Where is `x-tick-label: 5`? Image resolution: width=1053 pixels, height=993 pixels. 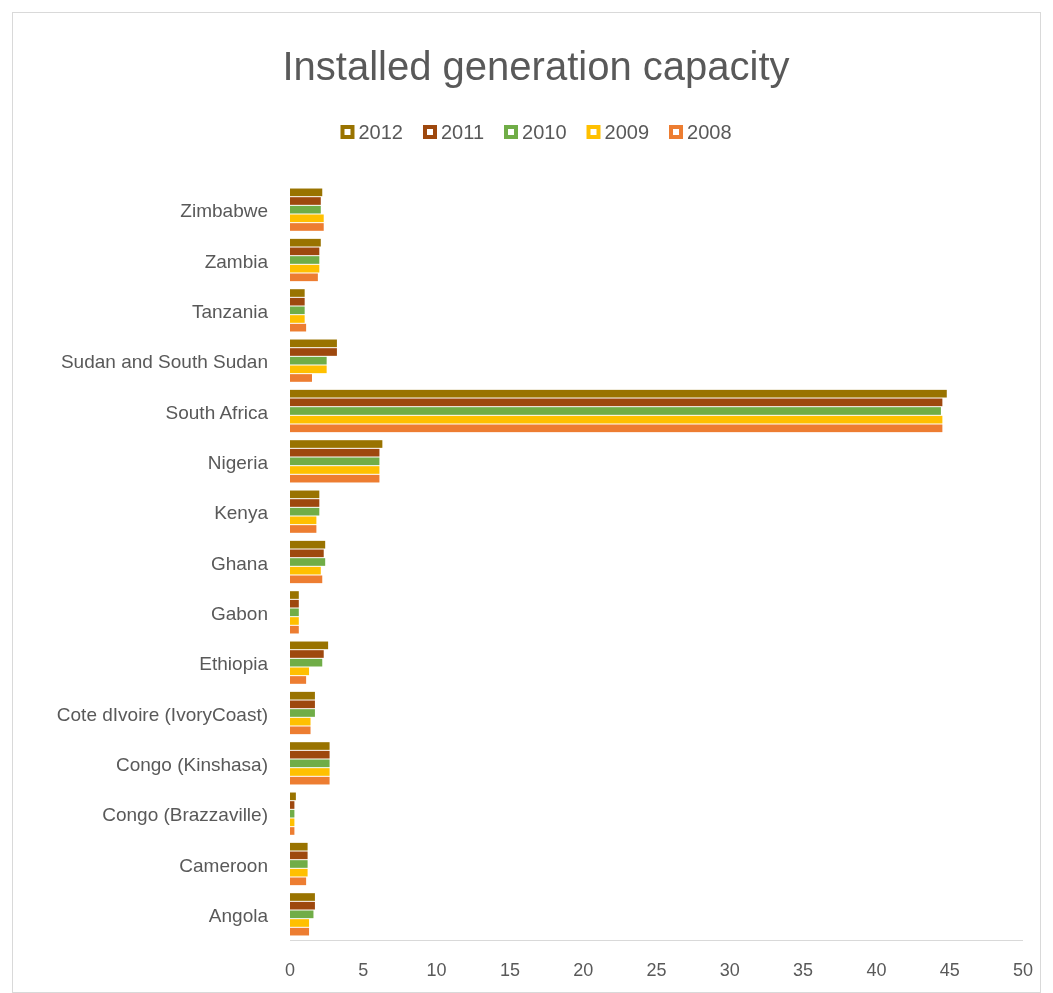 x-tick-label: 5 is located at coordinates (363, 970).